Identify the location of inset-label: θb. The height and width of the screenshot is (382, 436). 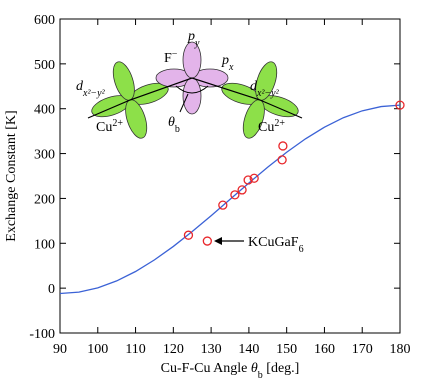
(174, 125).